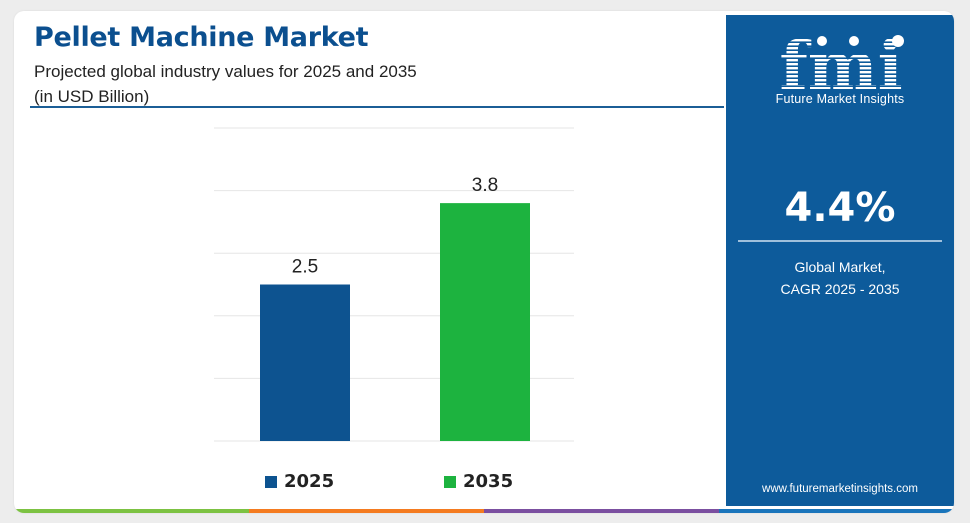  Describe the element at coordinates (840, 278) in the screenshot. I see `cagr-label: Global Market, CAGR 2025 - 2035` at that location.